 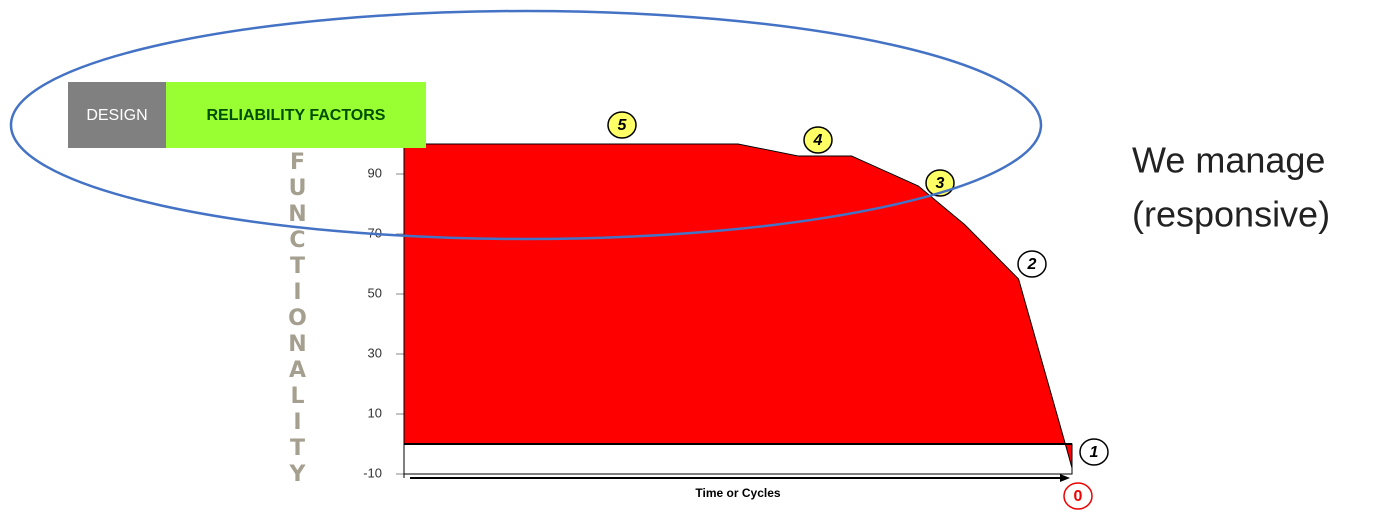 I want to click on x-axis-label: Time or Cycles, so click(x=737, y=493).